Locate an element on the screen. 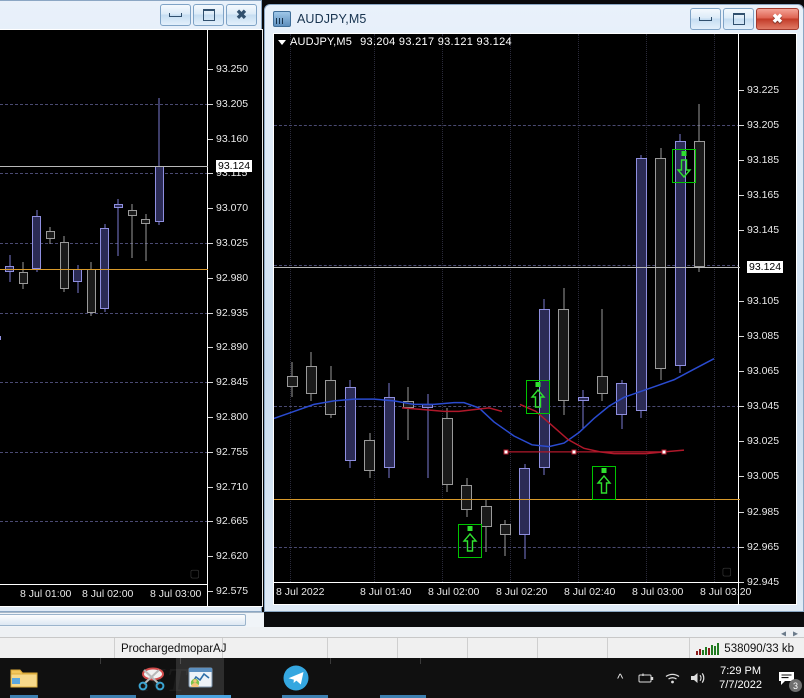 This screenshot has height=698, width=804. taskbar-item-file-explorer is located at coordinates (24, 678).